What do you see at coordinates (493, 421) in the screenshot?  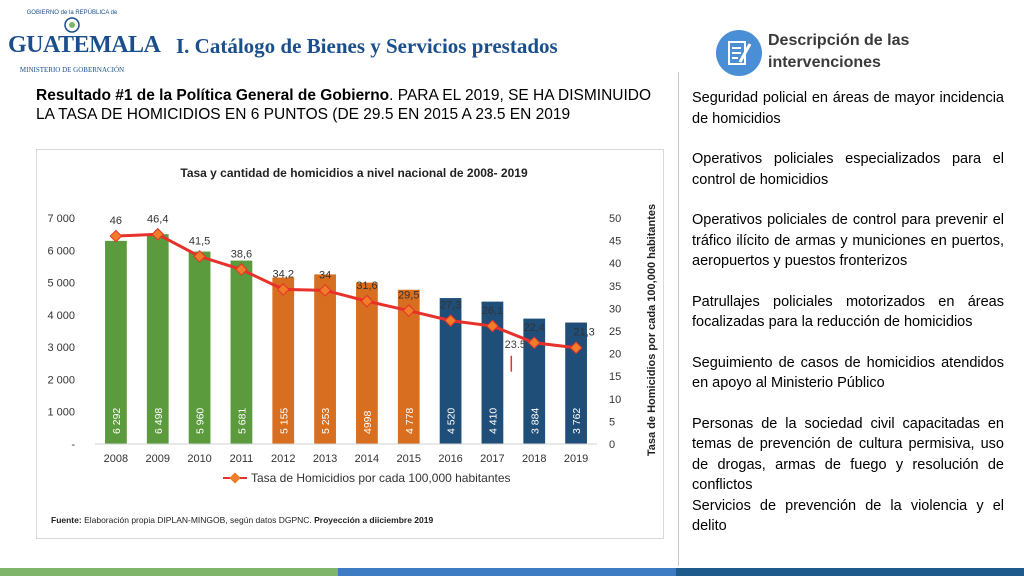 I see `bar-value-label: 4 410` at bounding box center [493, 421].